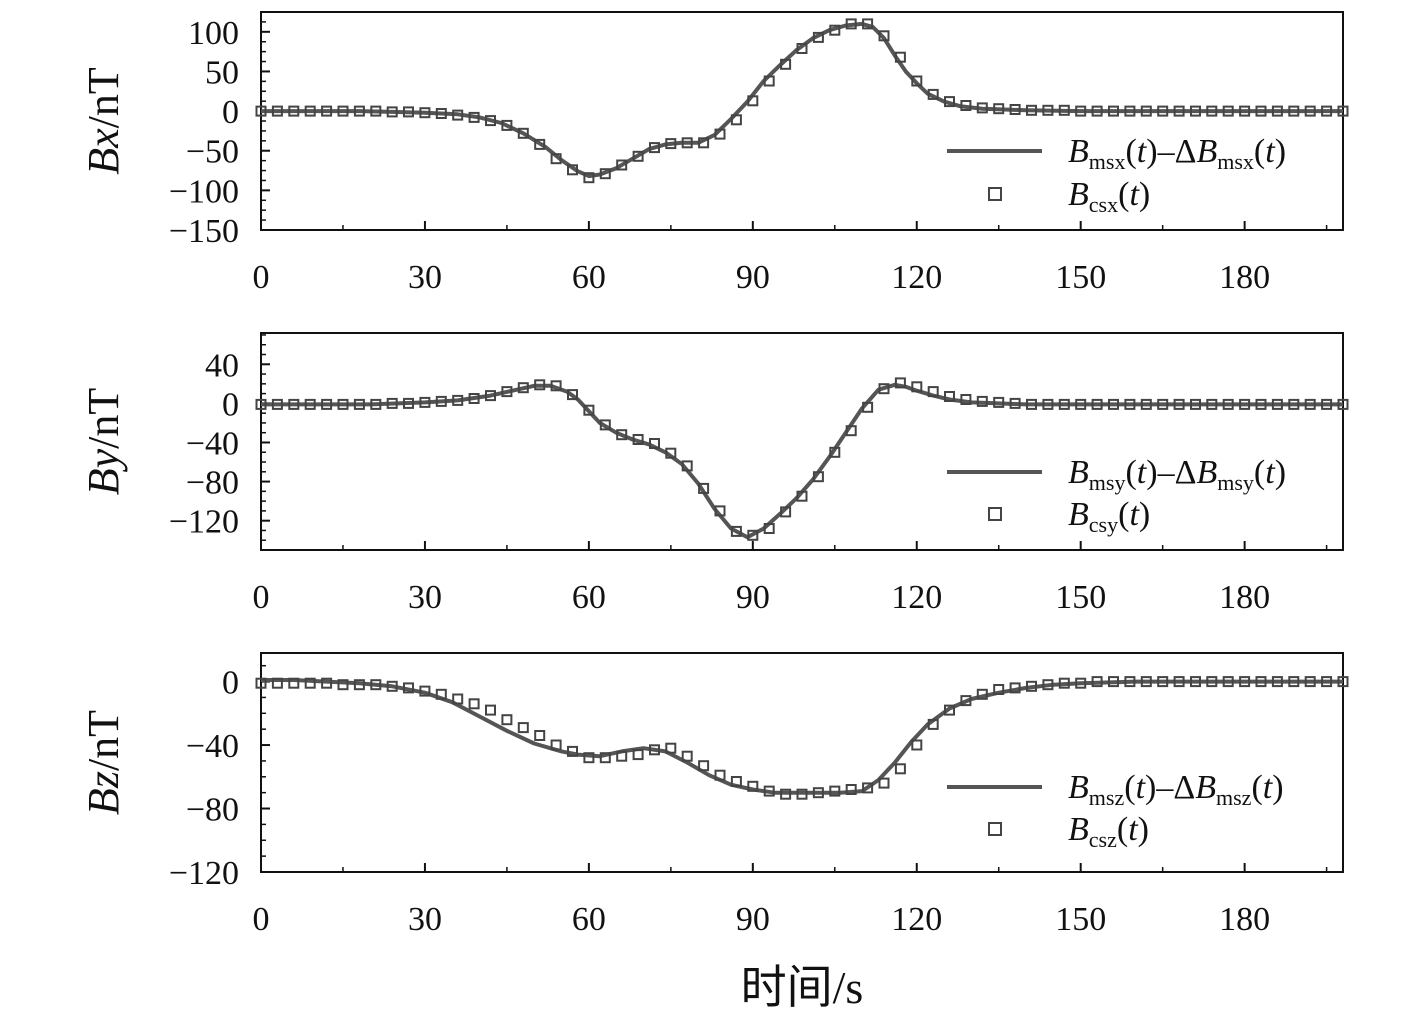 The height and width of the screenshot is (1032, 1417). What do you see at coordinates (1115, 810) in the screenshot?
I see `legend-bottom: Bmsz(t)–ΔBmsz(t)Bcsz(t)` at bounding box center [1115, 810].